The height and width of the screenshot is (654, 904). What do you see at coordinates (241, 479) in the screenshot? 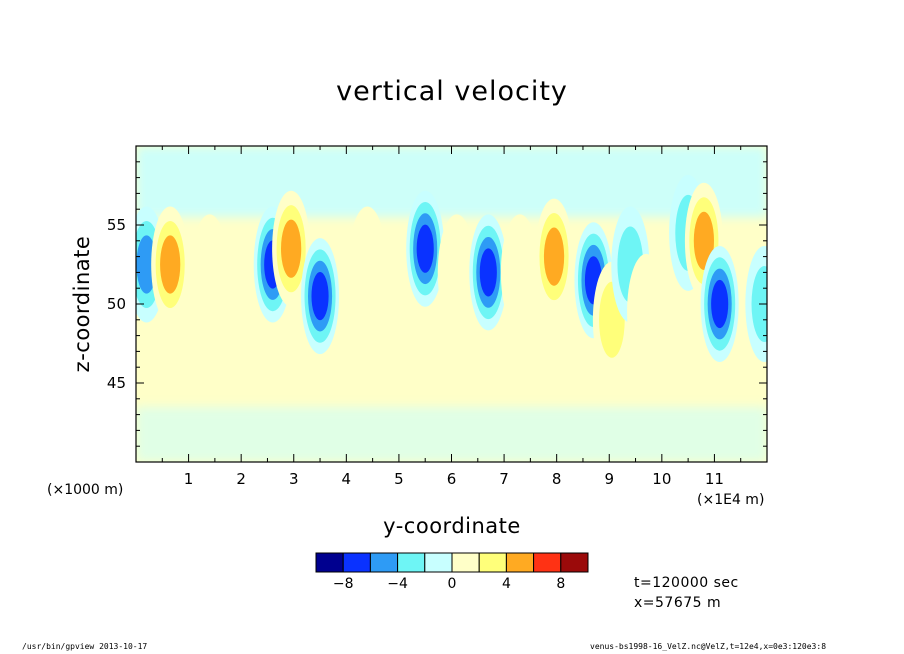
I see `x-tick-label: 2` at bounding box center [241, 479].